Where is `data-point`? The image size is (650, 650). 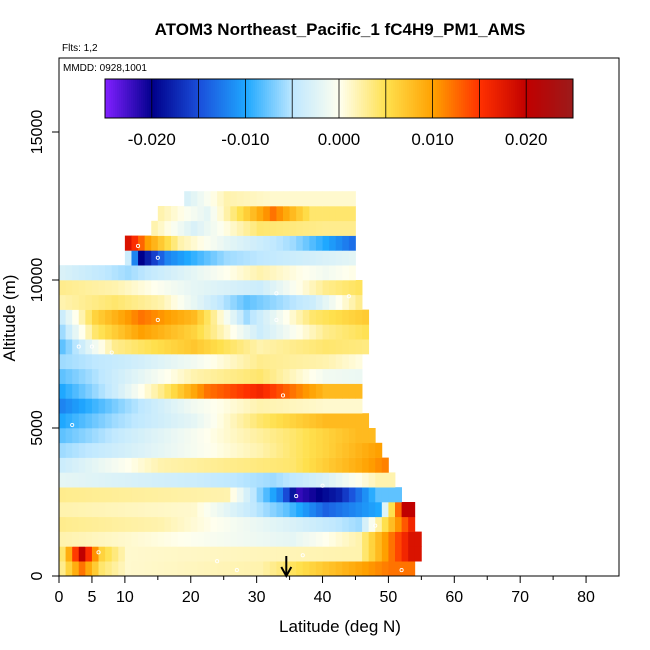
data-point is located at coordinates (401, 570).